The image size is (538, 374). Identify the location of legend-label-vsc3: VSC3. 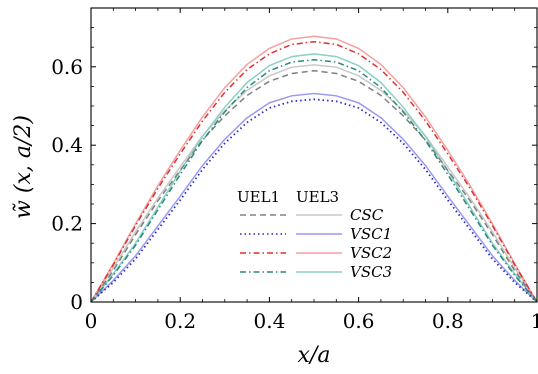
(371, 272).